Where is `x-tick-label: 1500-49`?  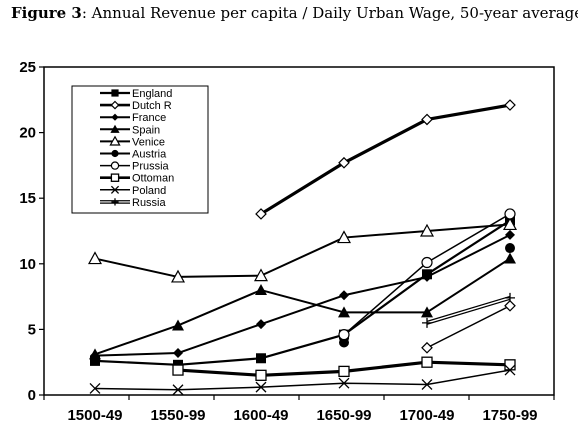 x-tick-label: 1500-49 is located at coordinates (94, 415).